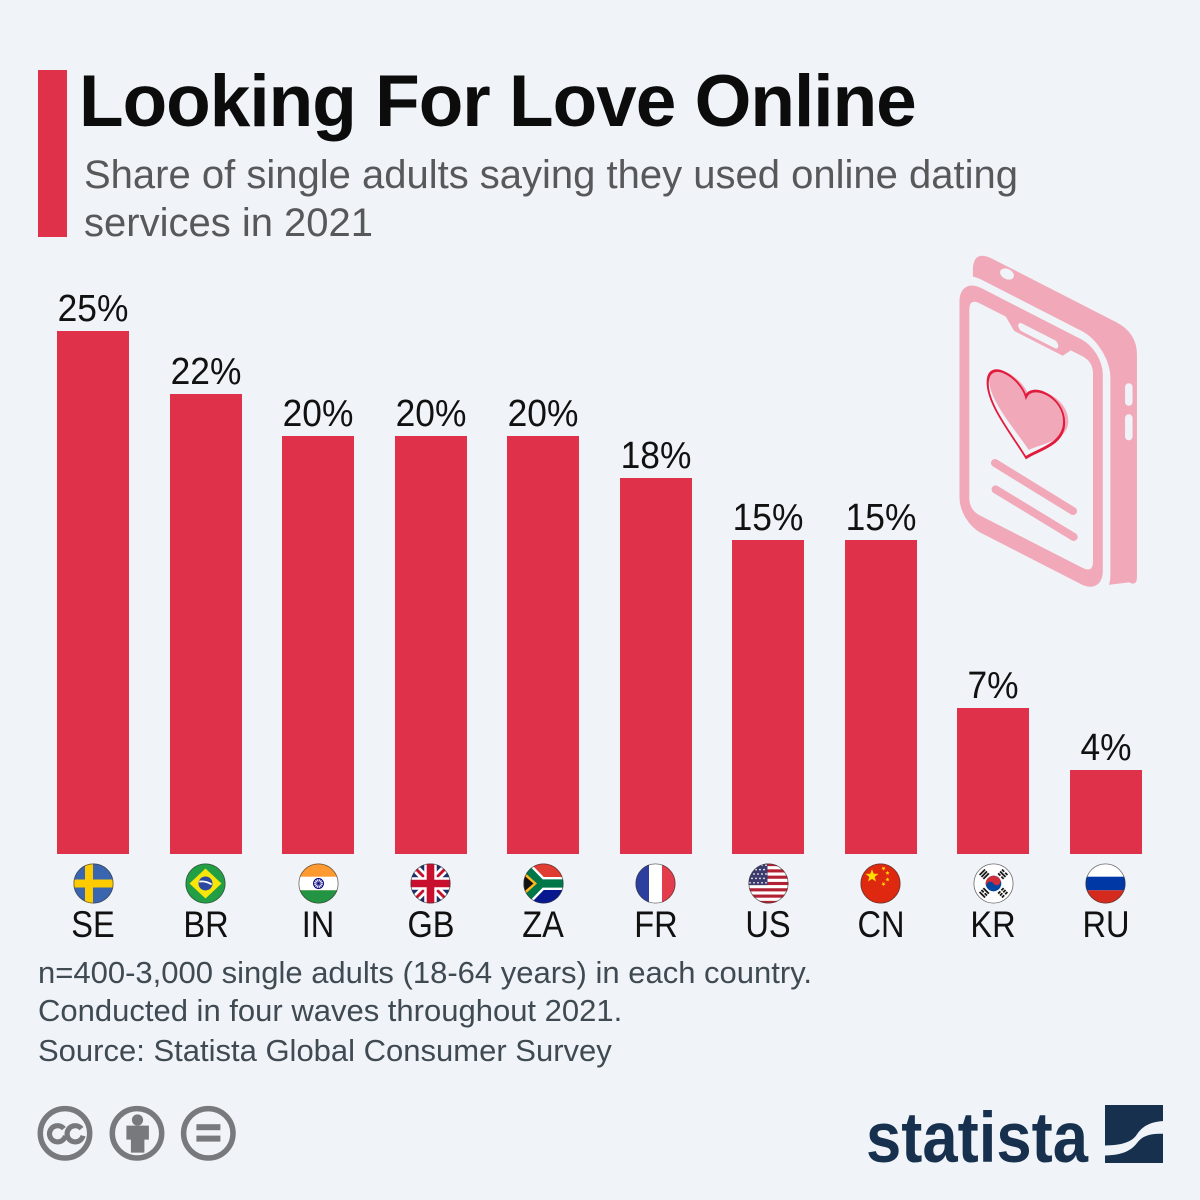 The height and width of the screenshot is (1200, 1200). What do you see at coordinates (977, 1136) in the screenshot?
I see `svg-text: statista` at bounding box center [977, 1136].